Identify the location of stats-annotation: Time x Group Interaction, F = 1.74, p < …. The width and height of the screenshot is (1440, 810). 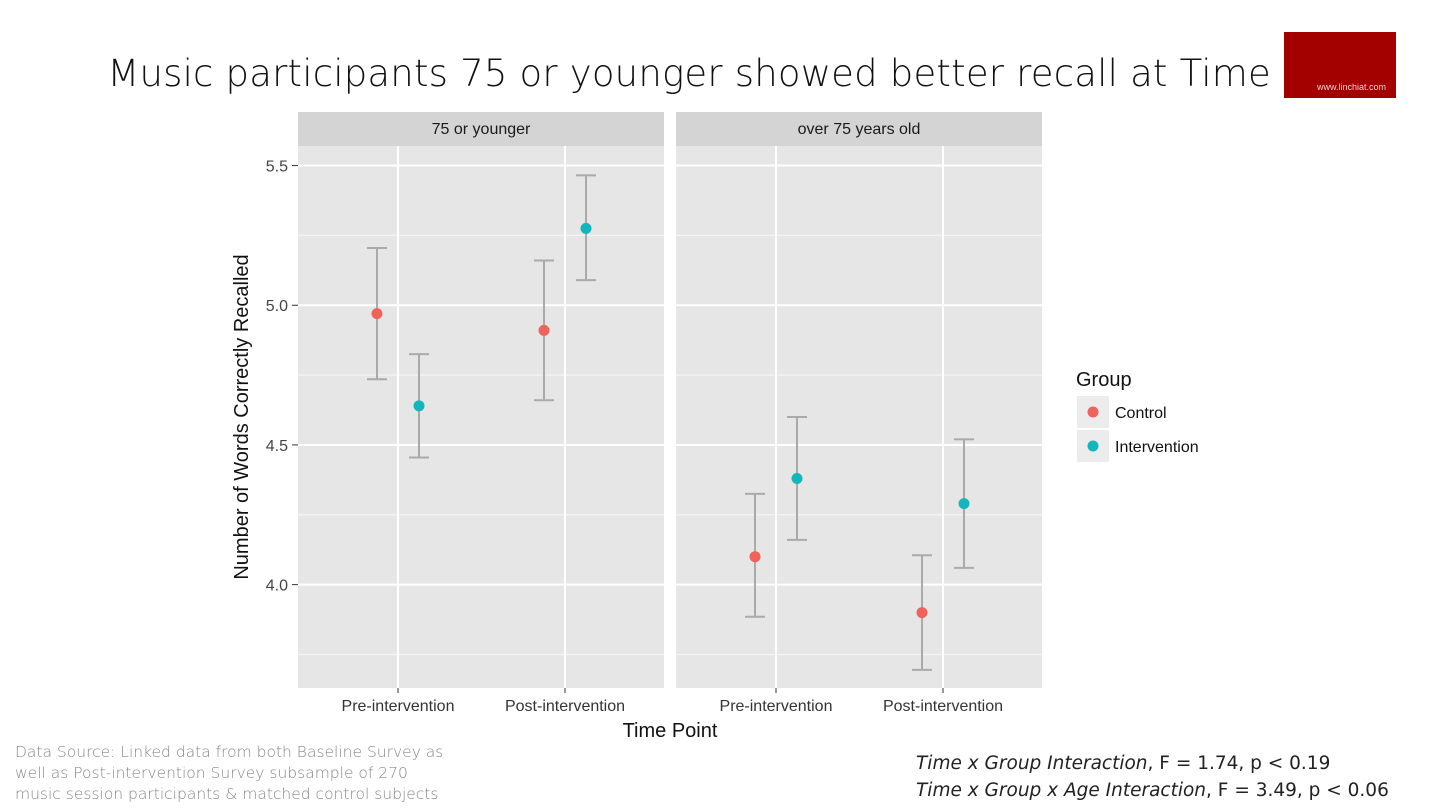
(1152, 777).